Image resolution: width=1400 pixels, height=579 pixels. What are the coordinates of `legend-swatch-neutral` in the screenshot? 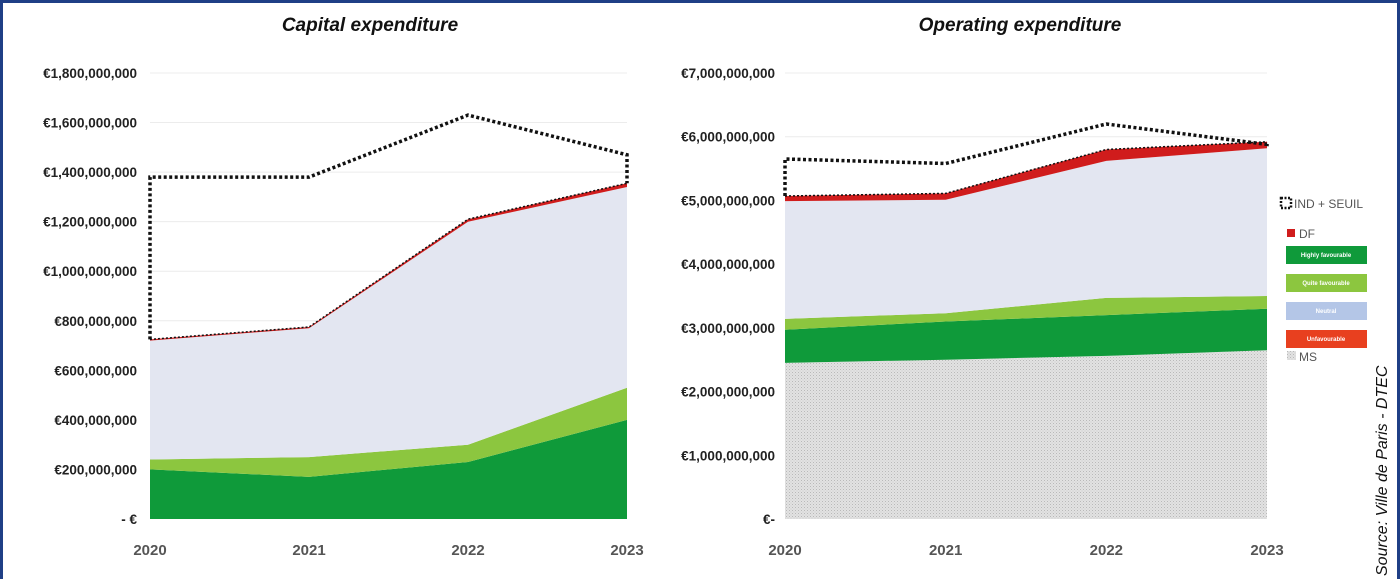 It's located at (1326, 311).